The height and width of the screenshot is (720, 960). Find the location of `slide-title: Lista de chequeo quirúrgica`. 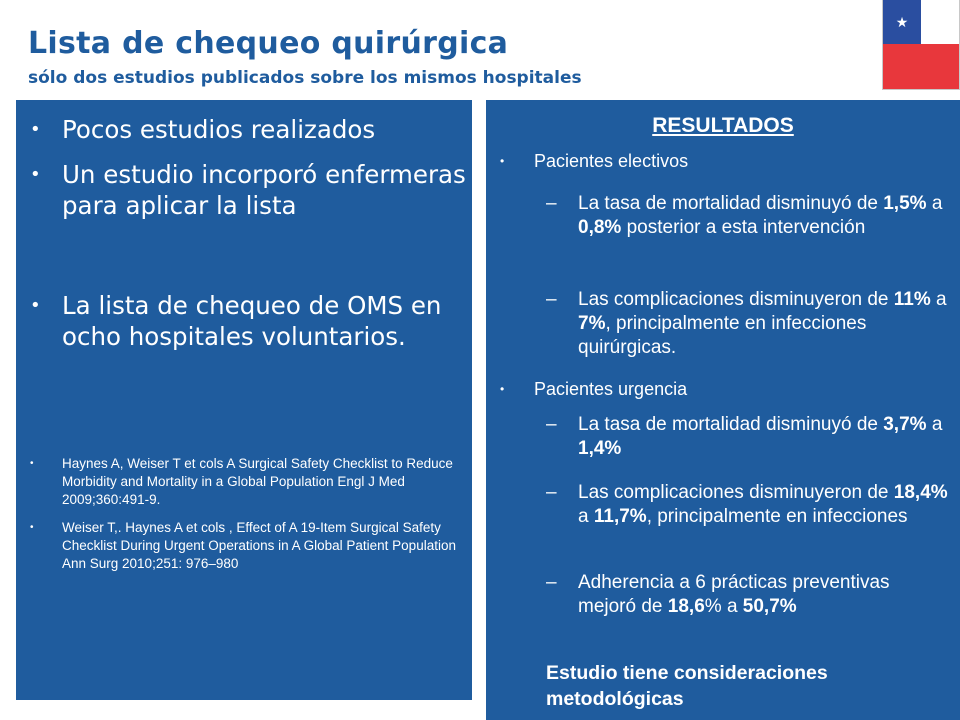

slide-title: Lista de chequeo quirúrgica is located at coordinates (268, 43).